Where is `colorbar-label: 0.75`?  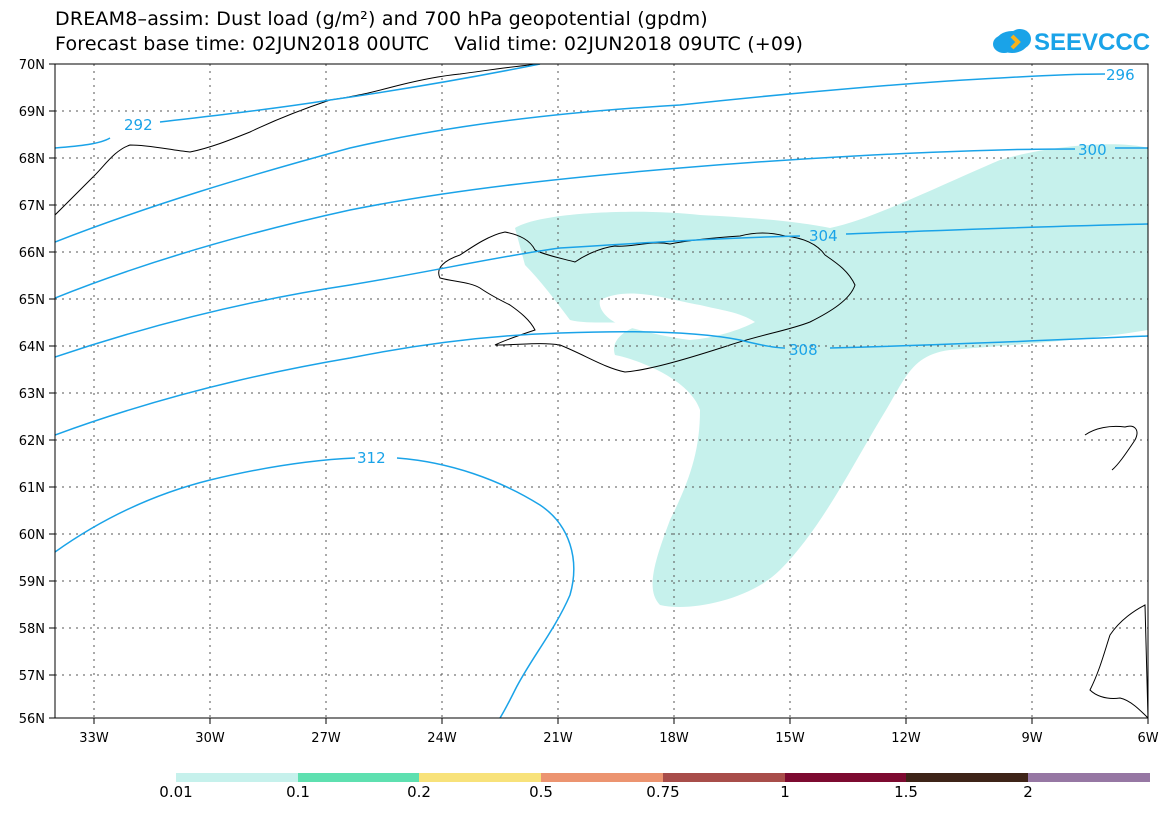
colorbar-label: 0.75 is located at coordinates (663, 792).